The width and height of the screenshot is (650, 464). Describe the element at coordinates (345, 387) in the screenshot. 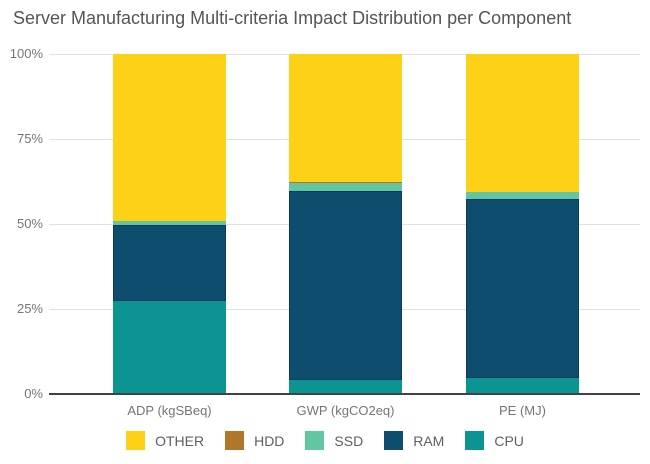

I see `segment-cpu-gwp-kgco2eq` at that location.